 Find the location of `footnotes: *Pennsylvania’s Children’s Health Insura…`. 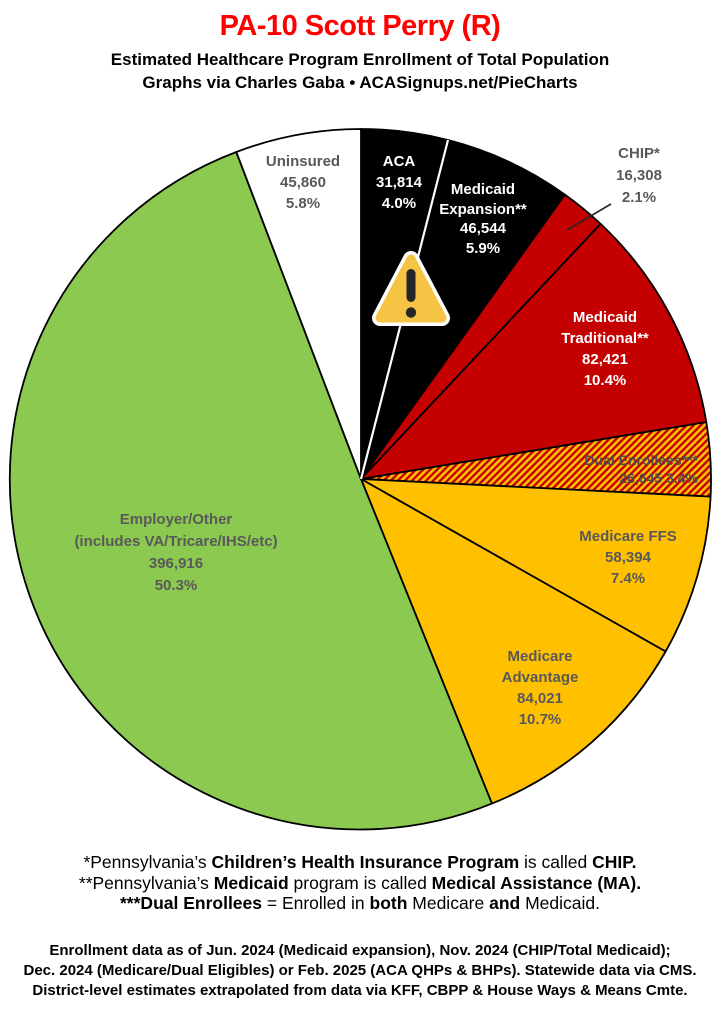

footnotes: *Pennsylvania’s Children’s Health Insura… is located at coordinates (360, 883).